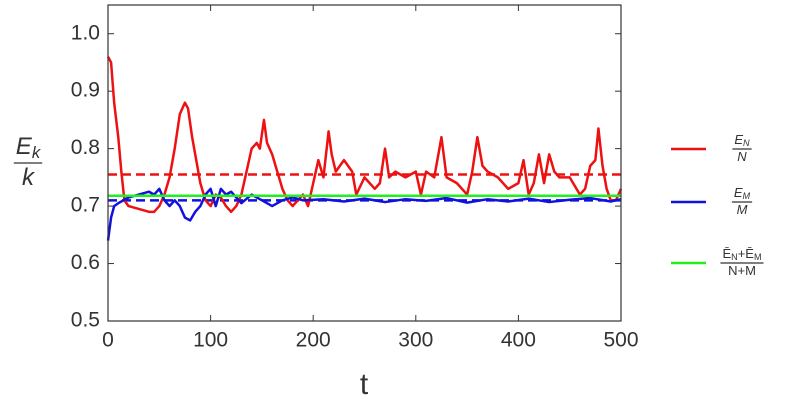 The height and width of the screenshot is (408, 789). I want to click on legend-label-numerator: ĒN+ĒM, so click(741, 254).